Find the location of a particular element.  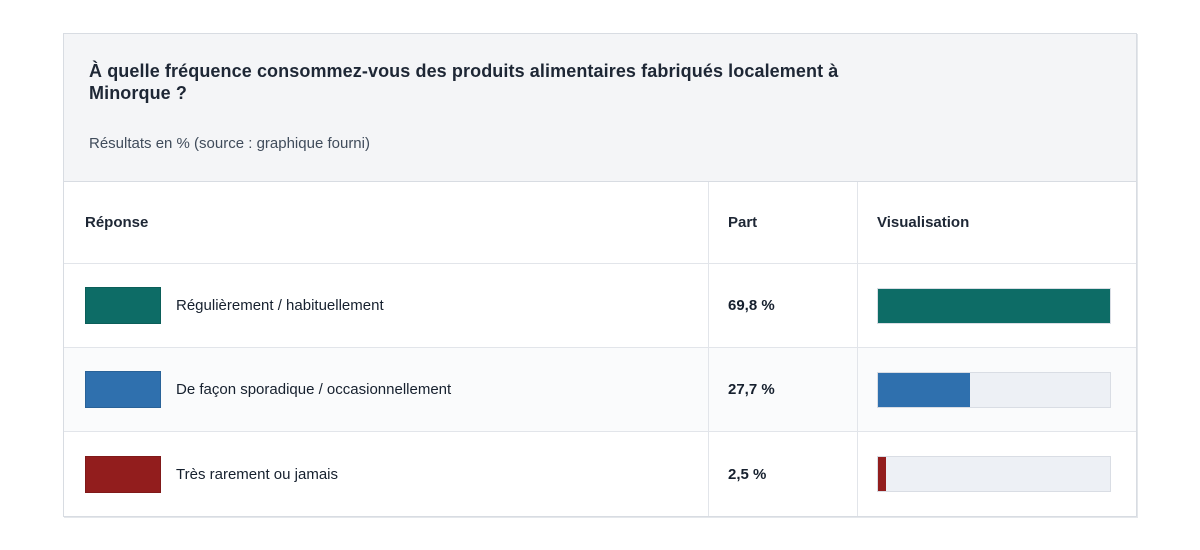

part-cell: 69,8 % is located at coordinates (783, 305).